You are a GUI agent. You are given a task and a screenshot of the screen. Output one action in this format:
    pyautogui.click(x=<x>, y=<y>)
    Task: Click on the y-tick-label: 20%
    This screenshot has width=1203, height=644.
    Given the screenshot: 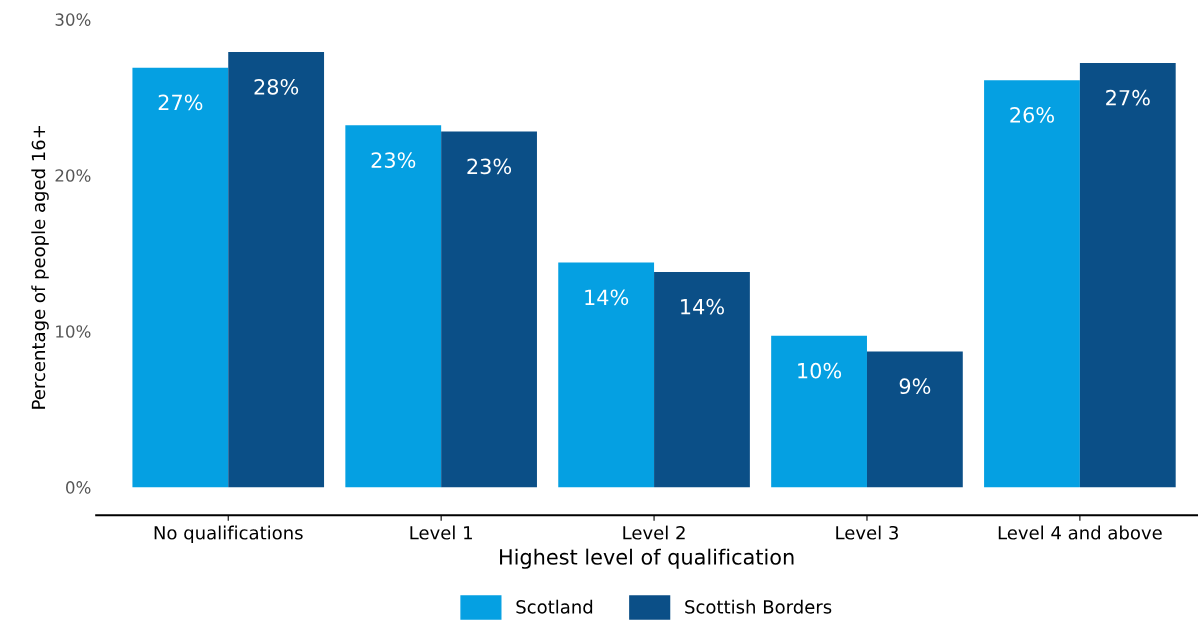 What is the action you would take?
    pyautogui.click(x=73, y=175)
    